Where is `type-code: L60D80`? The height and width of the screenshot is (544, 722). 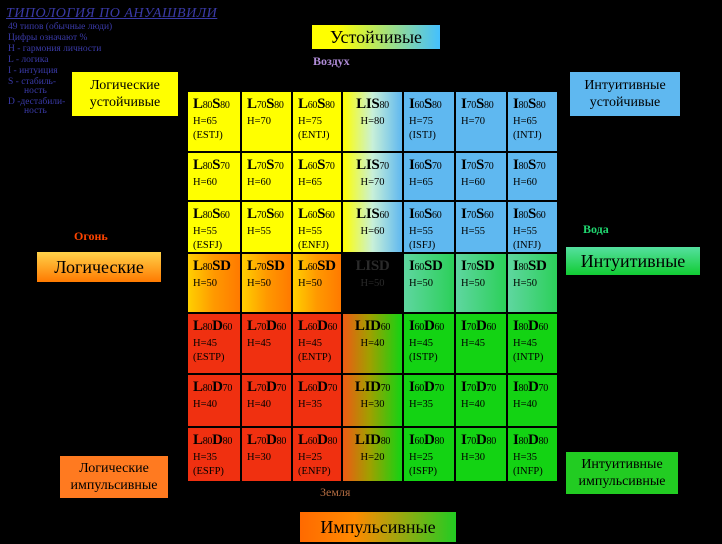
type-code: L60D80 is located at coordinates (317, 440).